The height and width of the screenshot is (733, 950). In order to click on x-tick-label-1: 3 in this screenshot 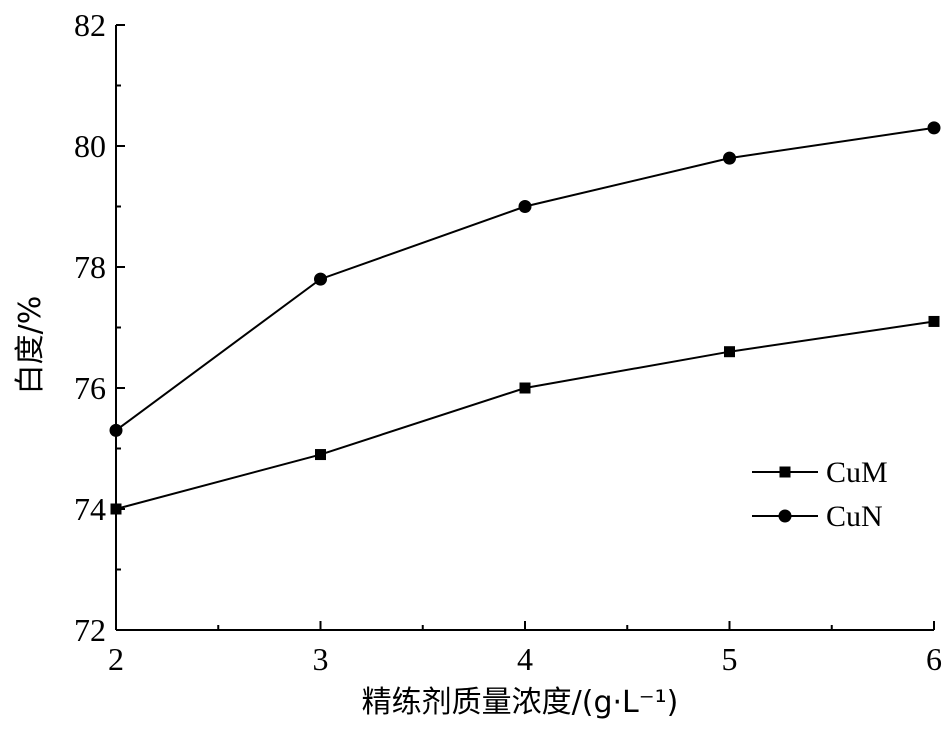, I will do `click(321, 659)`.